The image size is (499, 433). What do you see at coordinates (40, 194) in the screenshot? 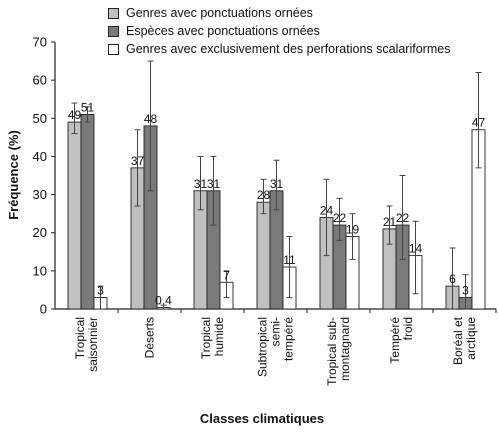
I see `y-tick-label: 30` at bounding box center [40, 194].